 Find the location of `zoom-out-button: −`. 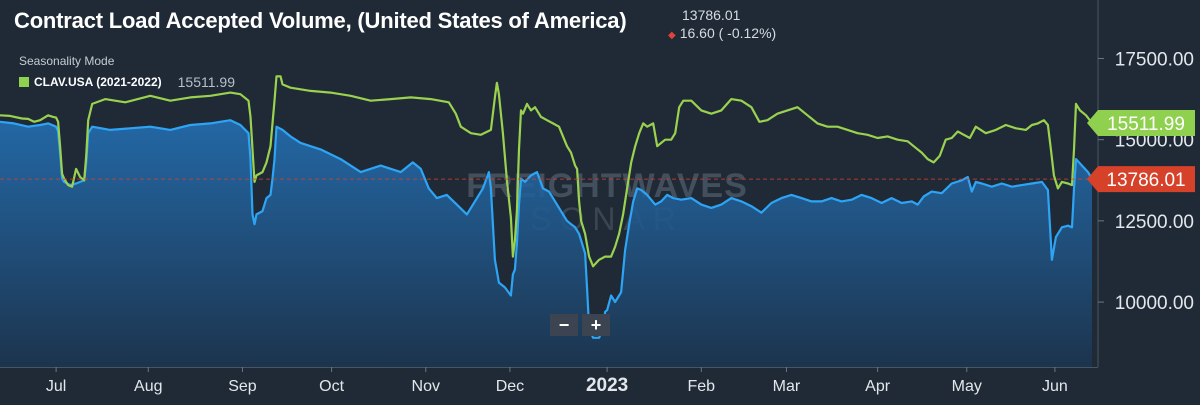

zoom-out-button: − is located at coordinates (564, 325).